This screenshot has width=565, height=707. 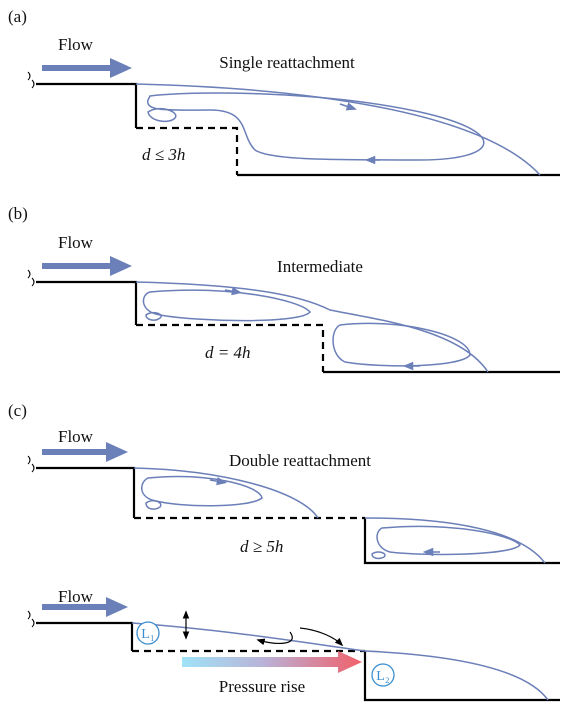 What do you see at coordinates (18, 213) in the screenshot?
I see `panel-label: (b)` at bounding box center [18, 213].